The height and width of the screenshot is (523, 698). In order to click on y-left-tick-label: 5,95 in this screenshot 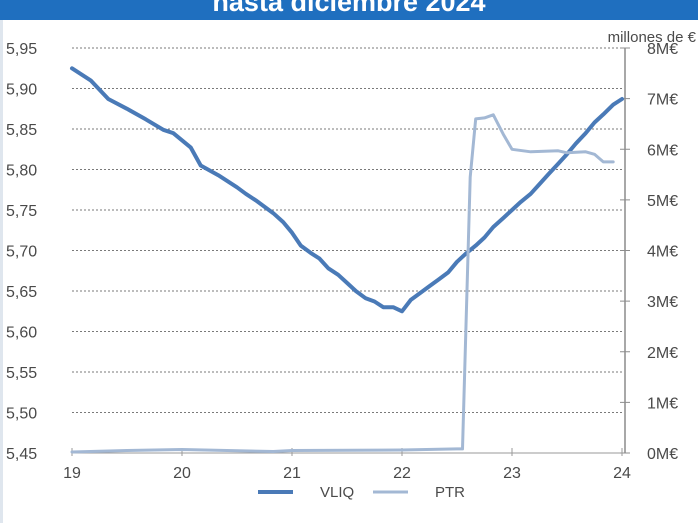, I will do `click(21, 49)`.